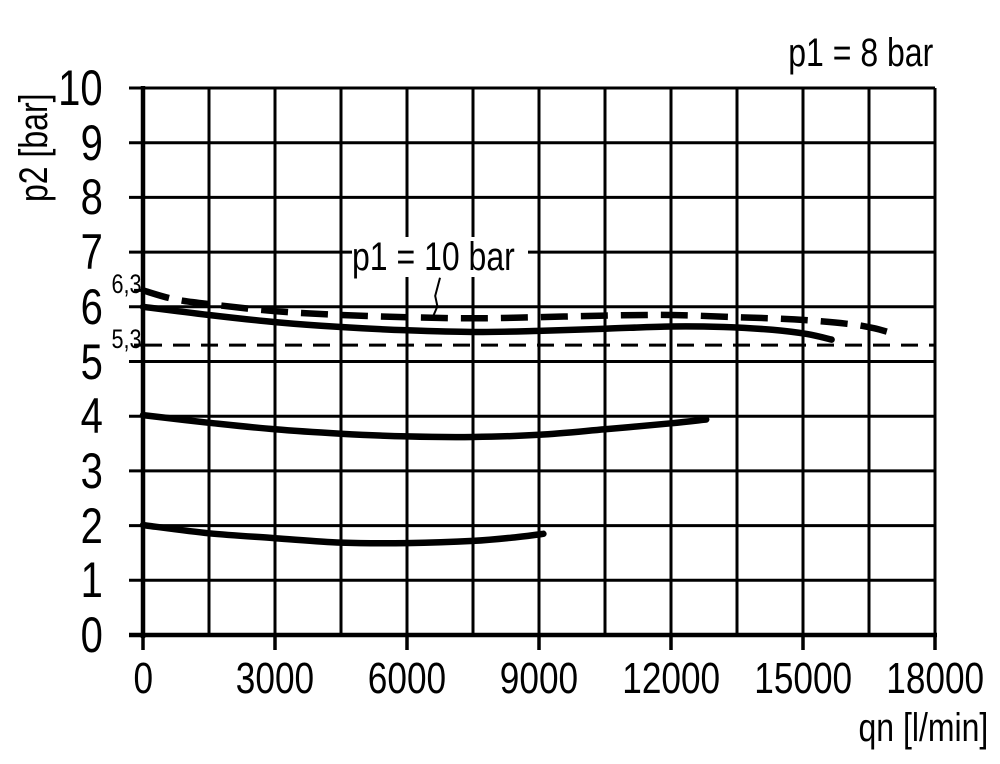 The height and width of the screenshot is (764, 1000). What do you see at coordinates (91, 361) in the screenshot?
I see `y-tick-label-5: 5` at bounding box center [91, 361].